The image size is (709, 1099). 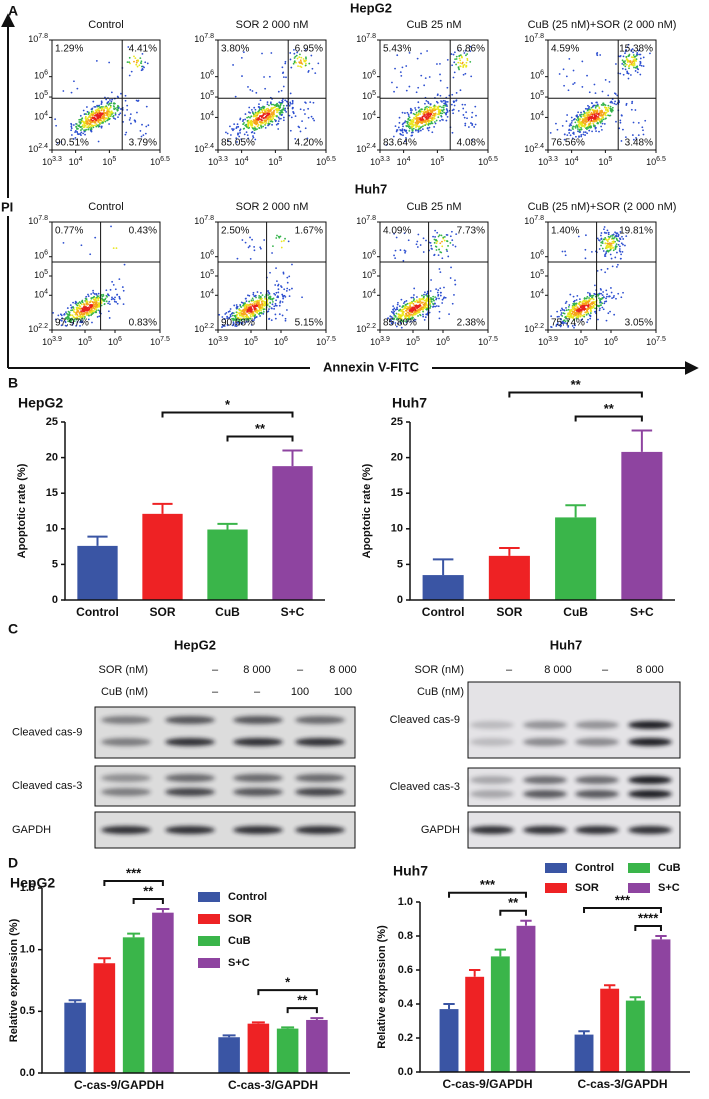 What do you see at coordinates (212, 113) in the screenshot?
I see `tick-exp: 4` at bounding box center [212, 113].